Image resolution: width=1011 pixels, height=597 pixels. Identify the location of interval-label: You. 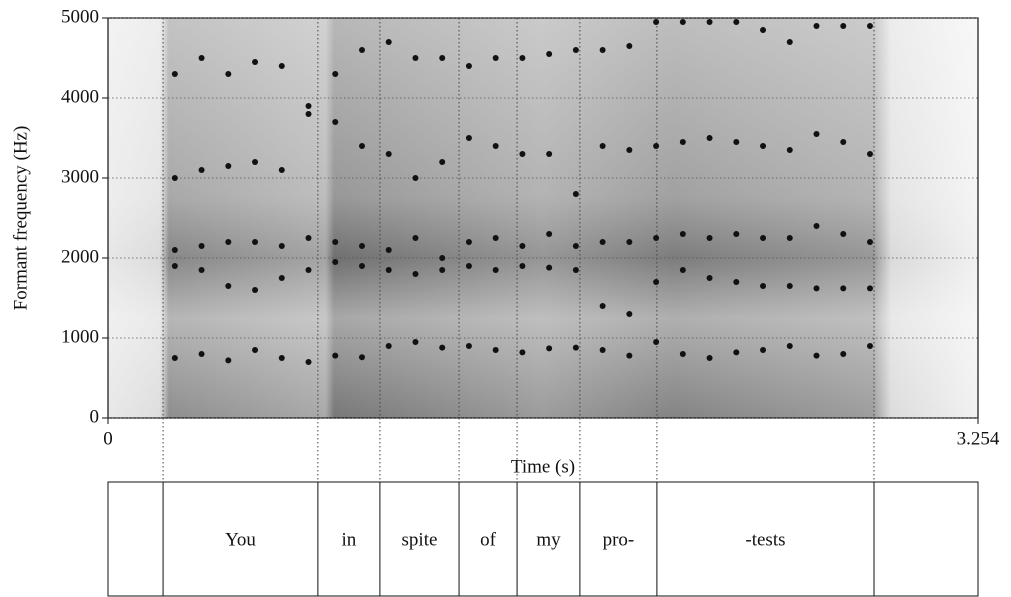
(240, 539).